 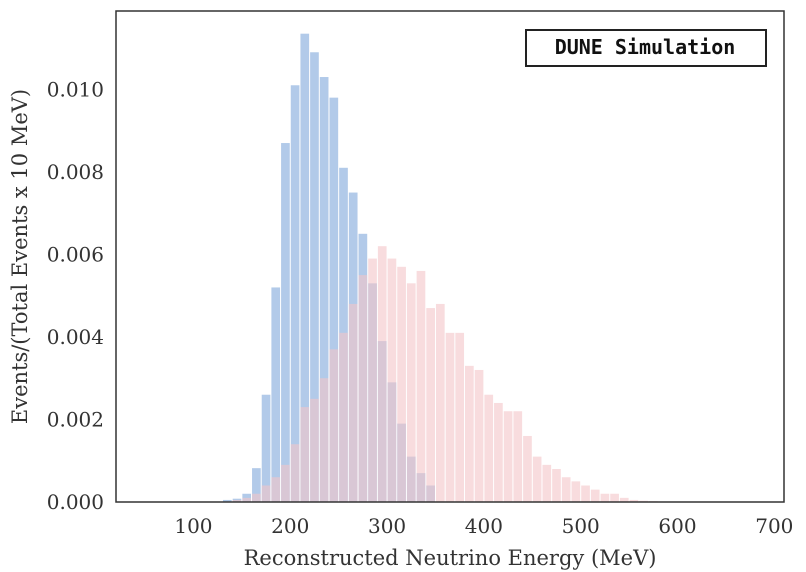 What do you see at coordinates (20, 256) in the screenshot?
I see `y-axis-label: Events/(Total Events x 10 MeV)` at bounding box center [20, 256].